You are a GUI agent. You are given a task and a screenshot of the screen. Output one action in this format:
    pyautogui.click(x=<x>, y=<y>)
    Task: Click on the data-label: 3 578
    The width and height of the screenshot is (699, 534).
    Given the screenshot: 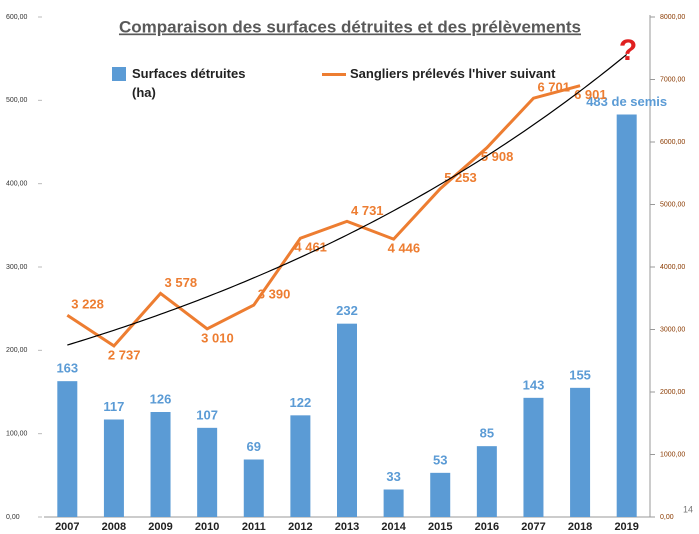 What is the action you would take?
    pyautogui.click(x=181, y=282)
    